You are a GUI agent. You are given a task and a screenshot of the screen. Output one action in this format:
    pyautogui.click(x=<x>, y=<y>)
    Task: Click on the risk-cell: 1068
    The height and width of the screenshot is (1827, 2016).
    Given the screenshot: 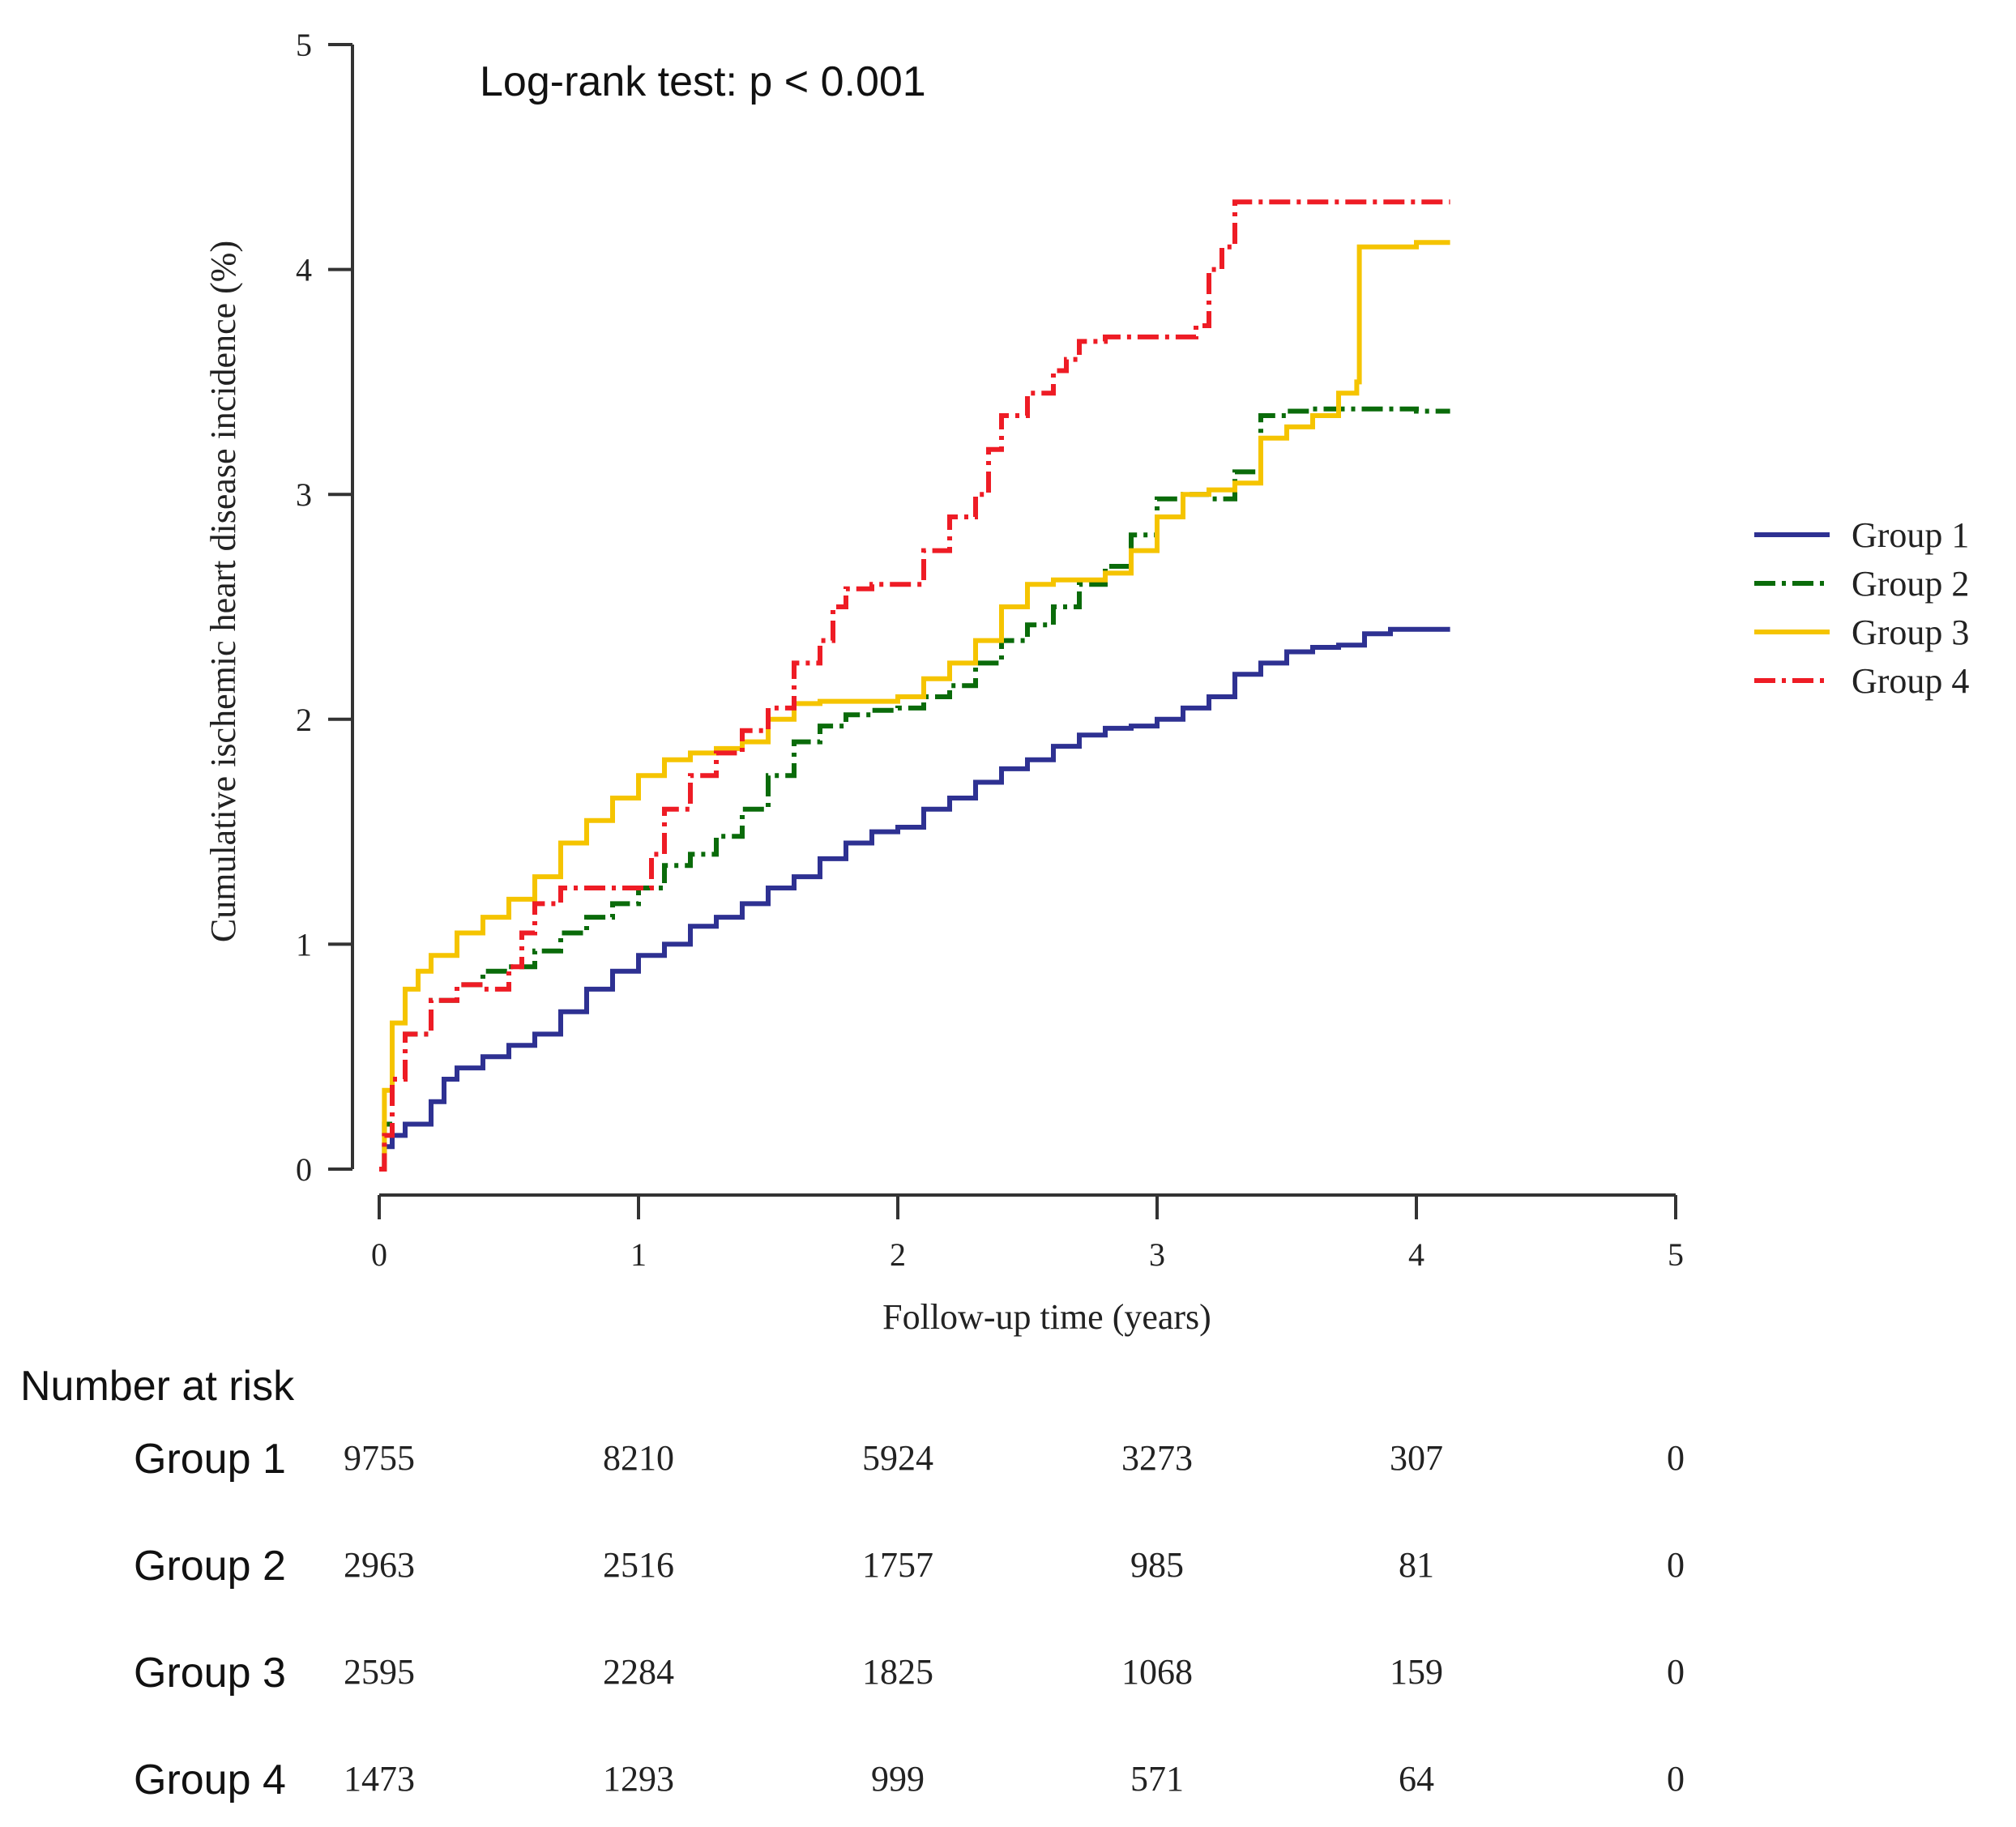 What is the action you would take?
    pyautogui.click(x=1157, y=1672)
    